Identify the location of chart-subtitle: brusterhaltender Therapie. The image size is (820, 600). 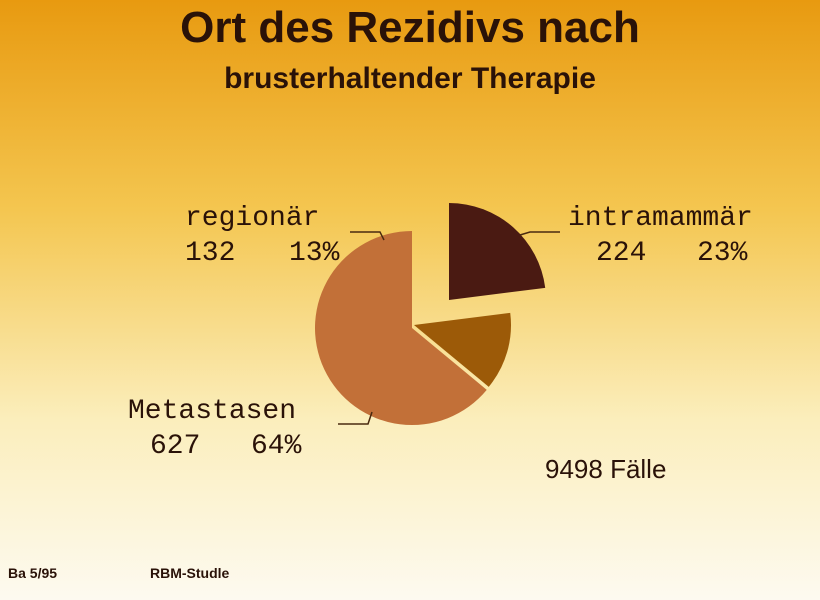
(410, 78).